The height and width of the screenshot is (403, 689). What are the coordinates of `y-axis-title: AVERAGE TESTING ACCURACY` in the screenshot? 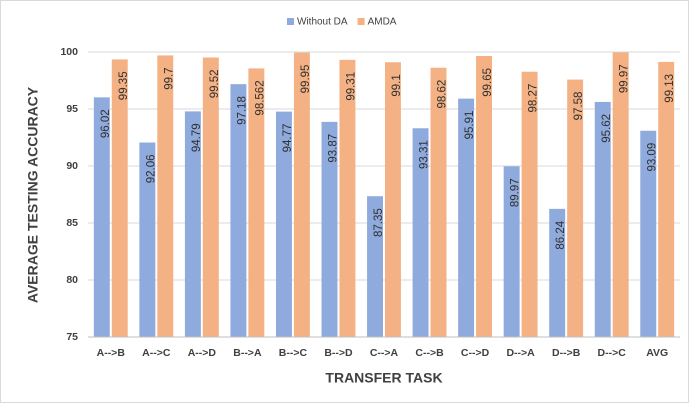 It's located at (33, 194).